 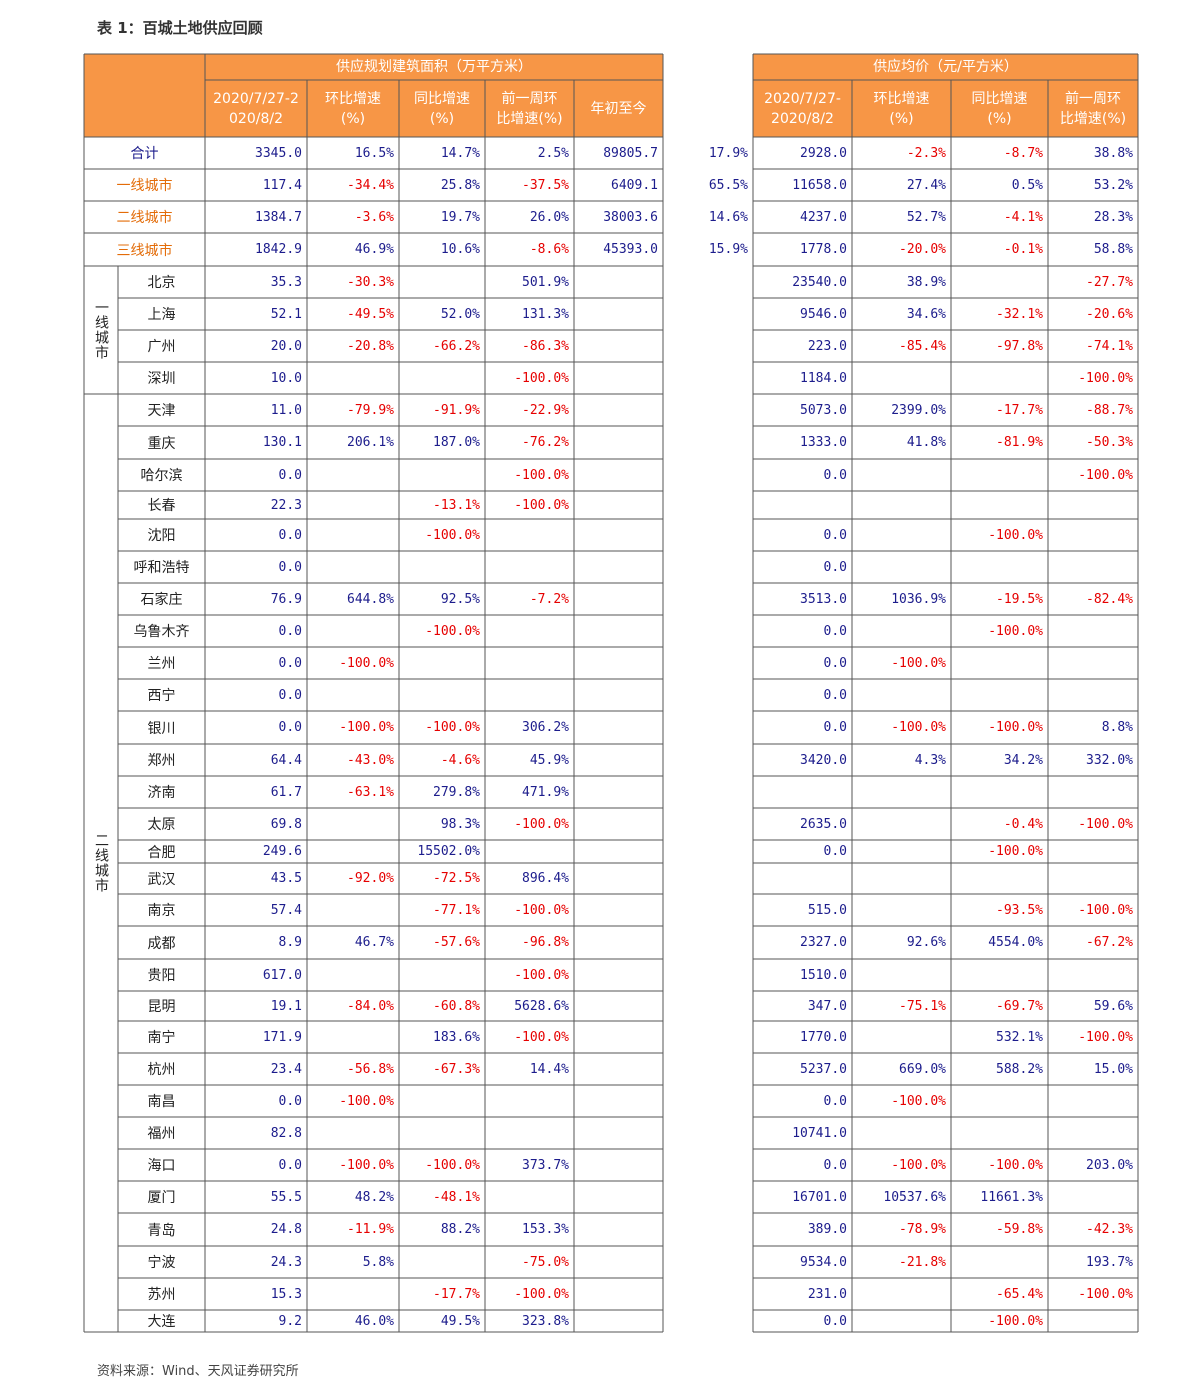 I want to click on header-group-area: 供应规划建筑面积（万平方米）, so click(x=434, y=67).